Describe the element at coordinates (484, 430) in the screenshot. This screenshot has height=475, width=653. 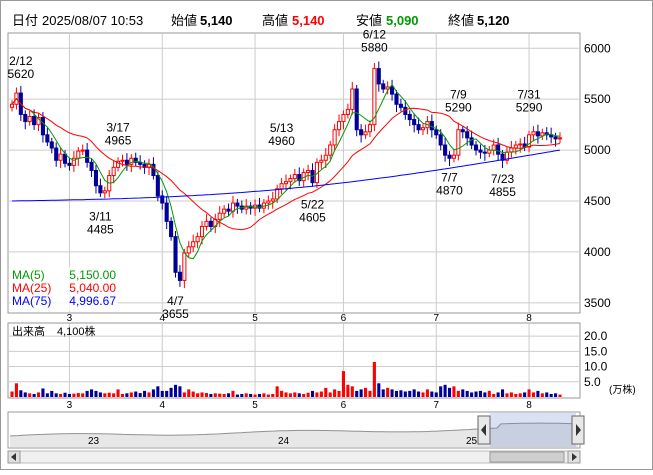
I see `navigator-left-handle` at that location.